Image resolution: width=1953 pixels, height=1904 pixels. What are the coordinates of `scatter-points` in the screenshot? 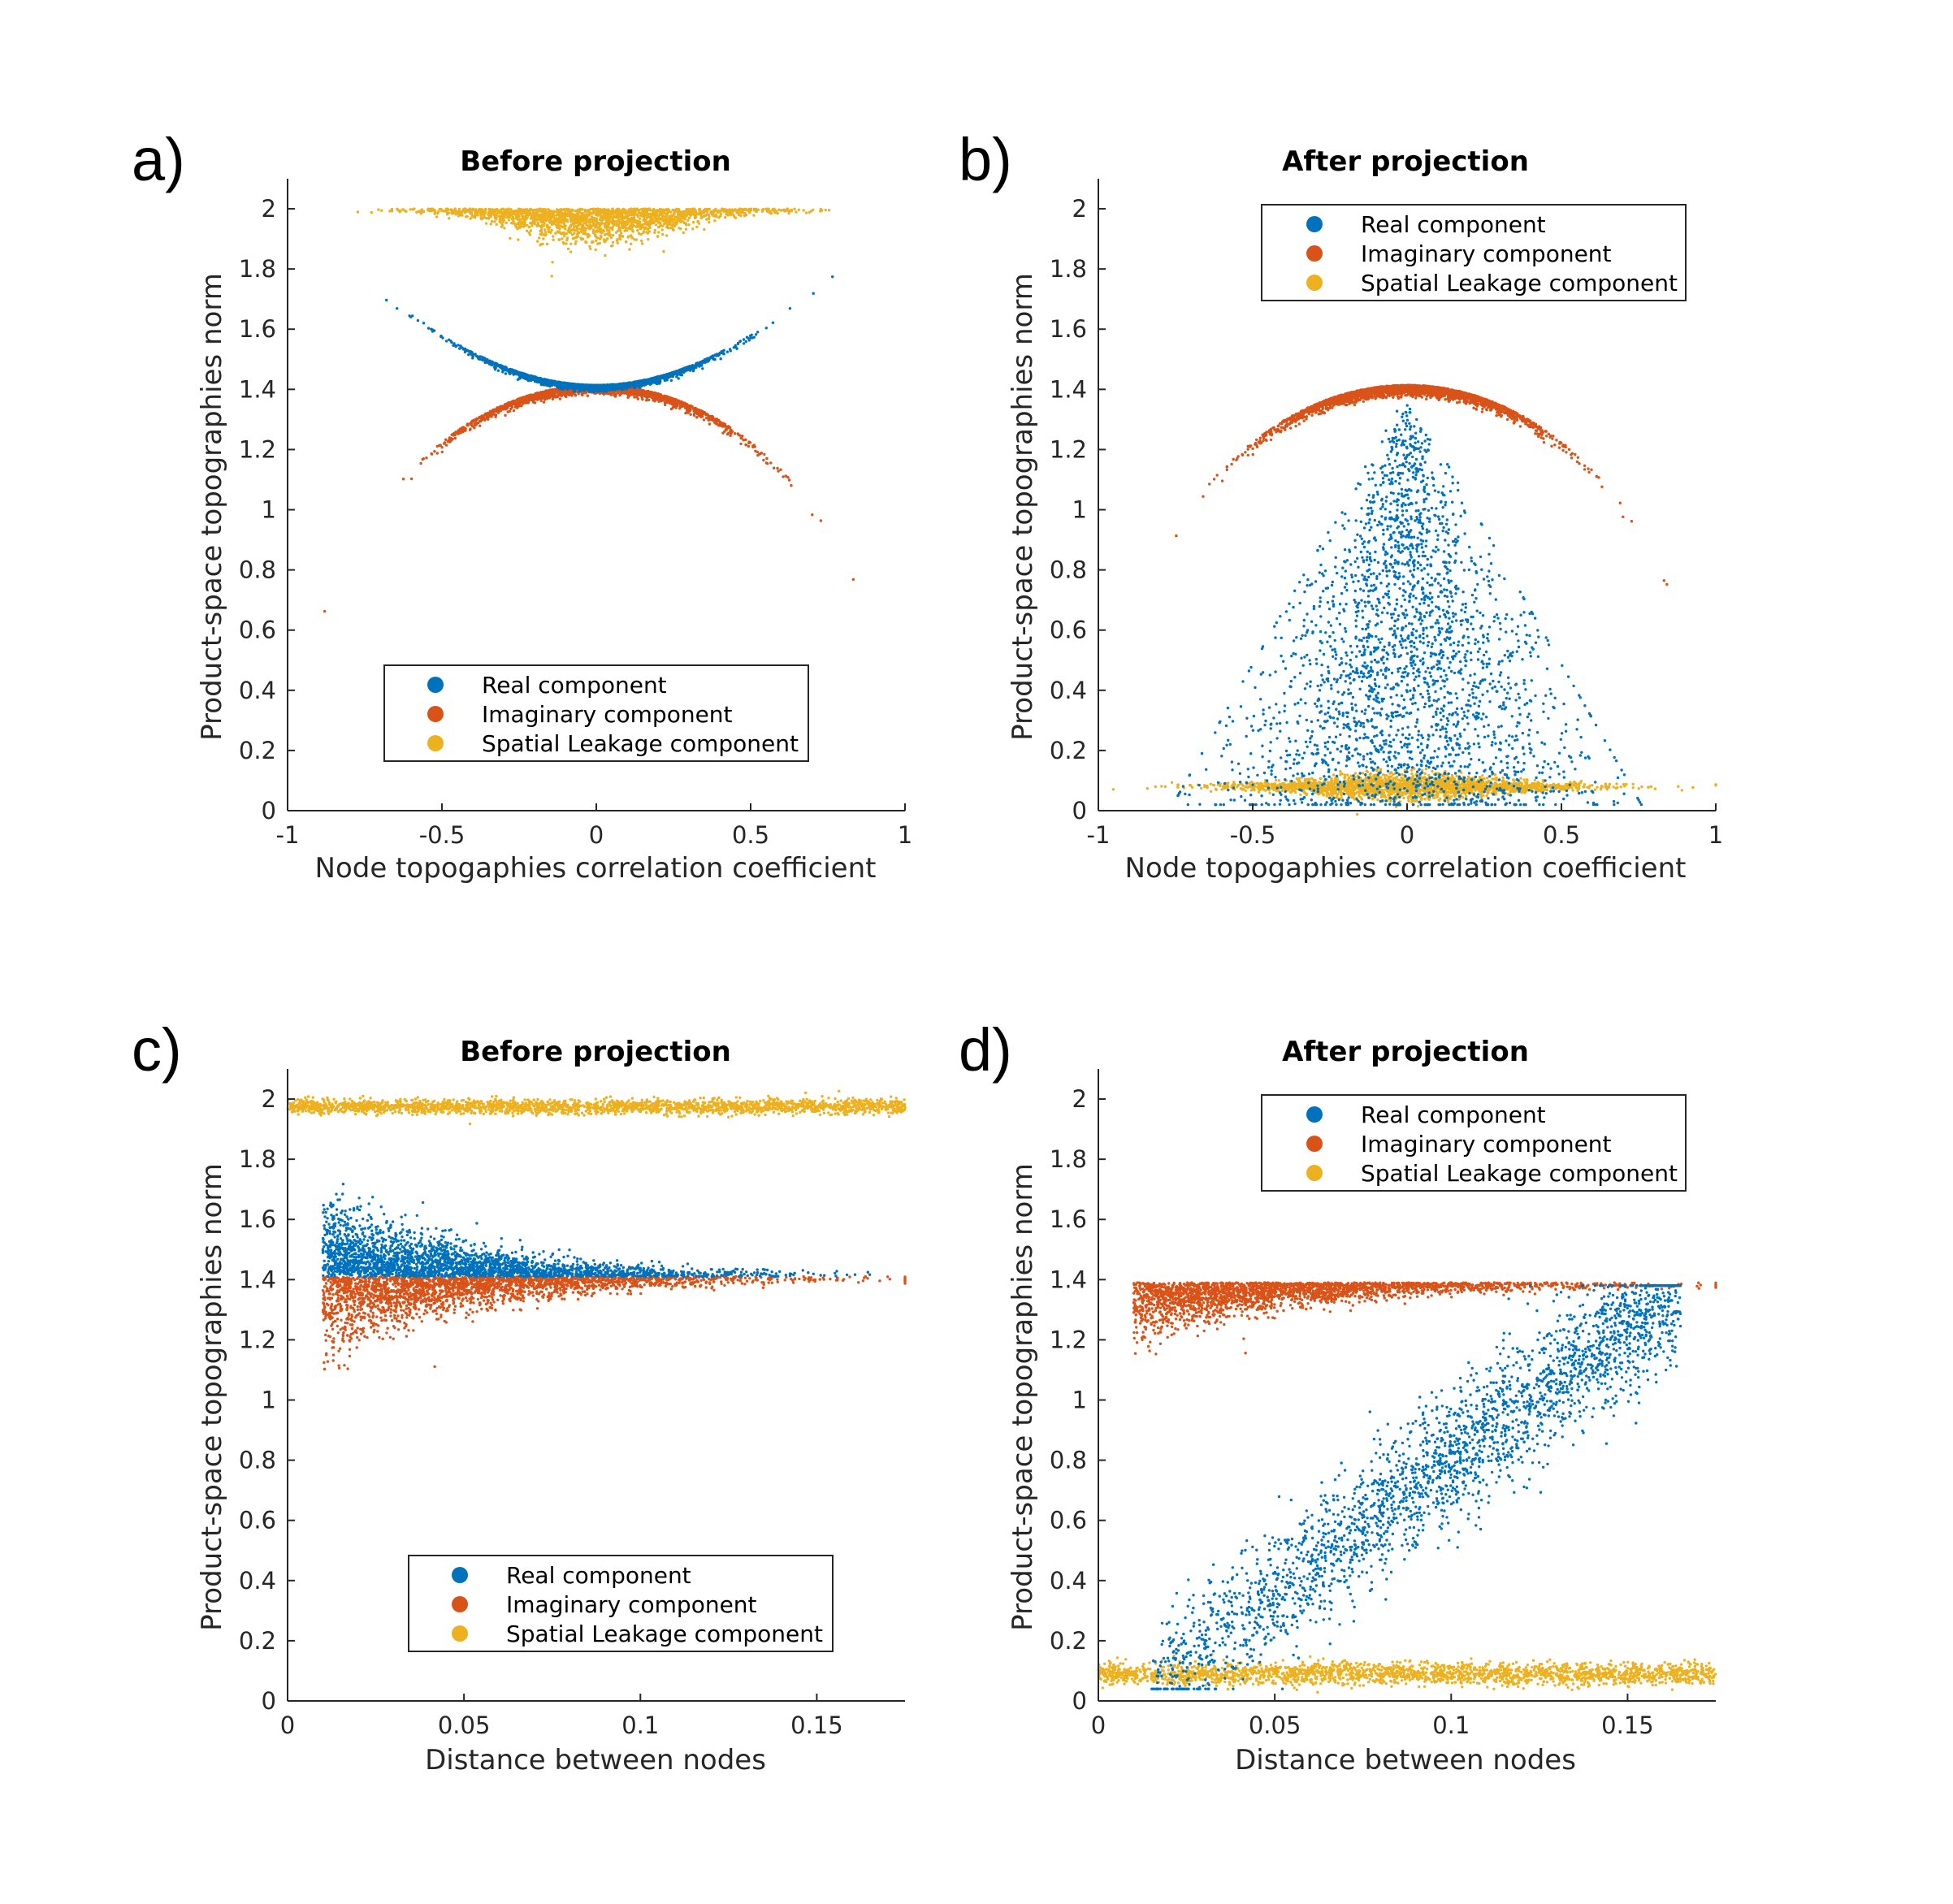 It's located at (589, 410).